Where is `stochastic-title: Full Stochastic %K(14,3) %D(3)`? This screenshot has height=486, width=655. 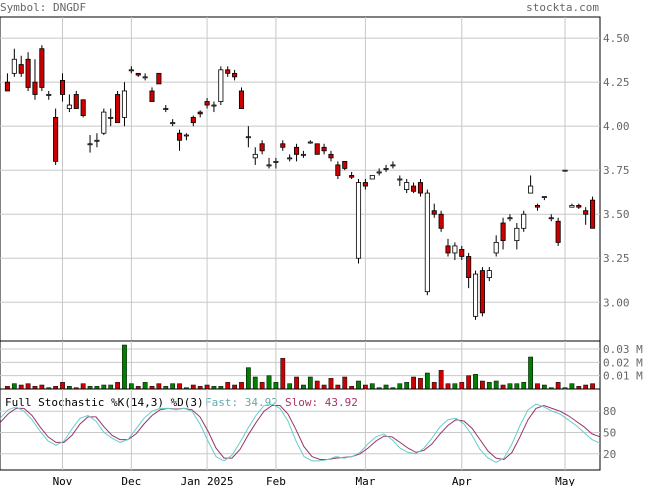 stochastic-title: Full Stochastic %K(14,3) %D(3) is located at coordinates (104, 402).